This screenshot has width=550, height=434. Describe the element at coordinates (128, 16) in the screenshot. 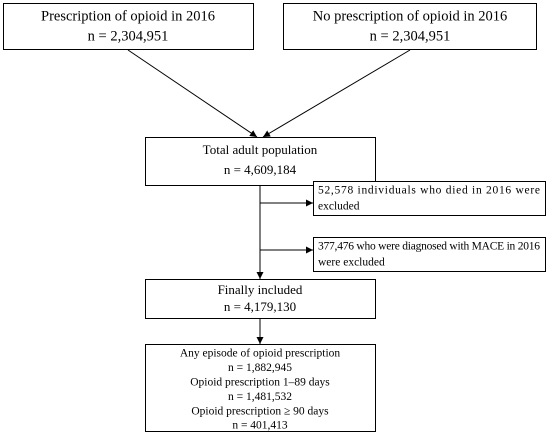

I see `box-text: Prescription of opioid in 2016` at that location.